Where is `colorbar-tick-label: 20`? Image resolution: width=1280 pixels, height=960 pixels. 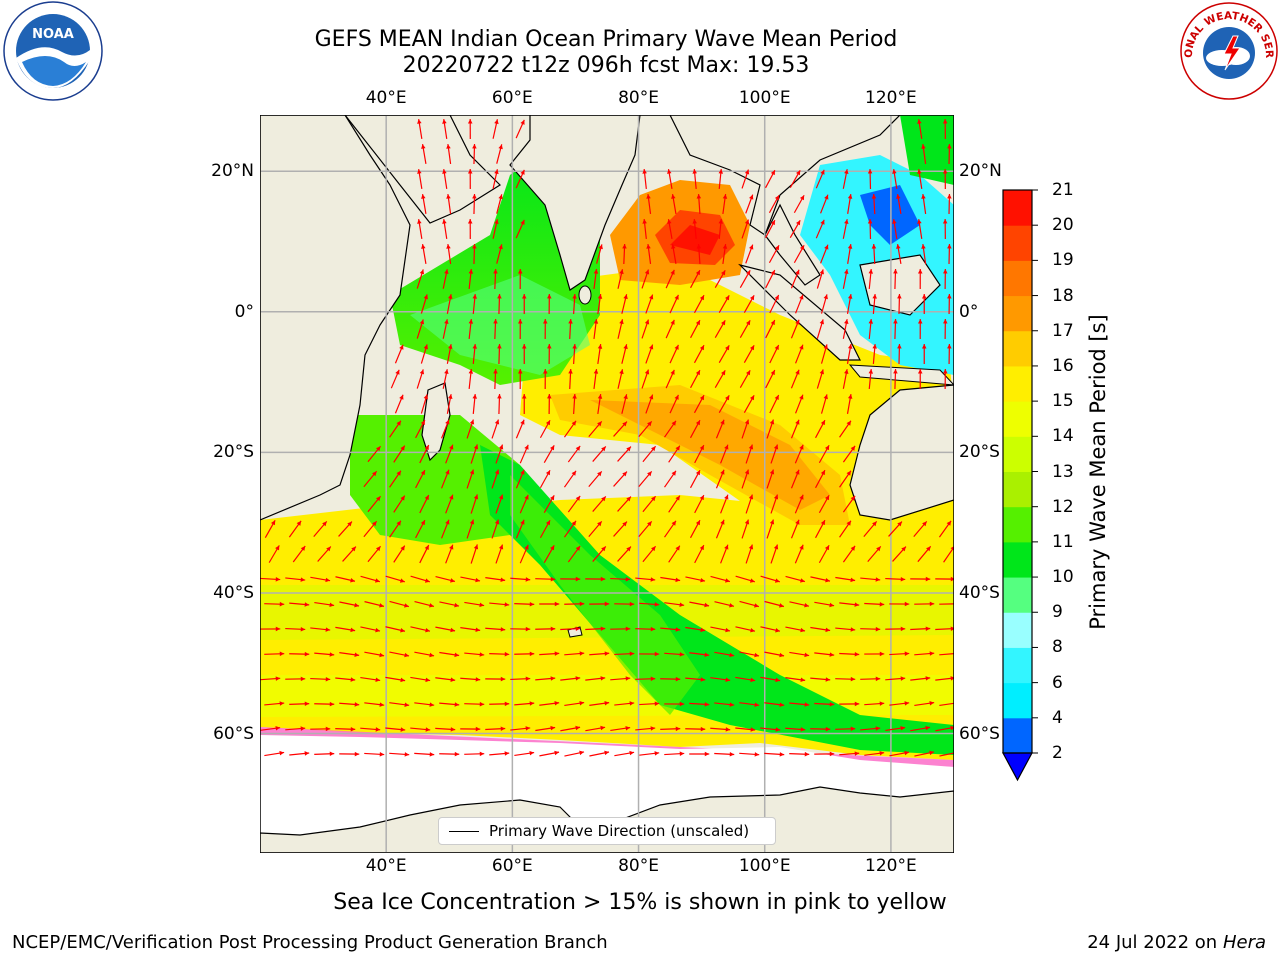 colorbar-tick-label: 20 is located at coordinates (1063, 225).